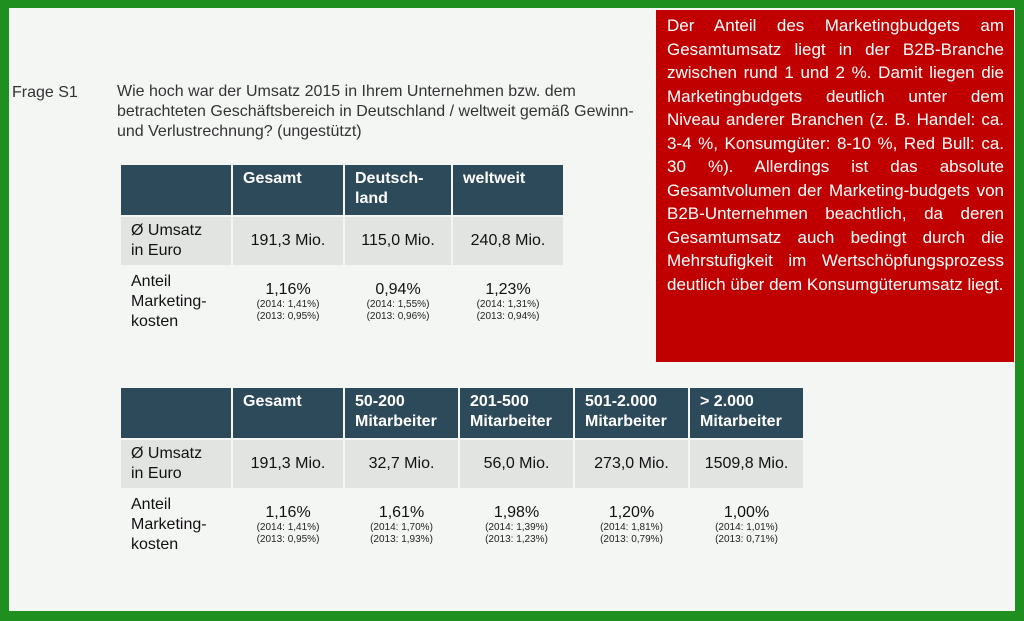 The image size is (1024, 621). Describe the element at coordinates (398, 316) in the screenshot. I see `anteil-2013: (2013: 0,96%)` at that location.